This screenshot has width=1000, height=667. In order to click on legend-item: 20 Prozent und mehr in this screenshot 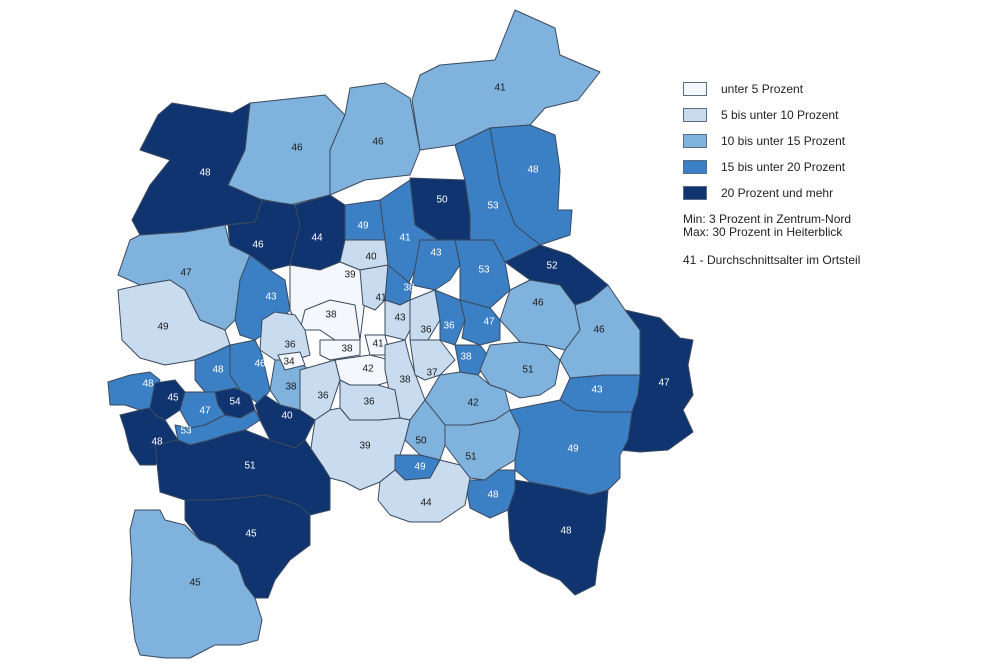, I will do `click(833, 192)`.